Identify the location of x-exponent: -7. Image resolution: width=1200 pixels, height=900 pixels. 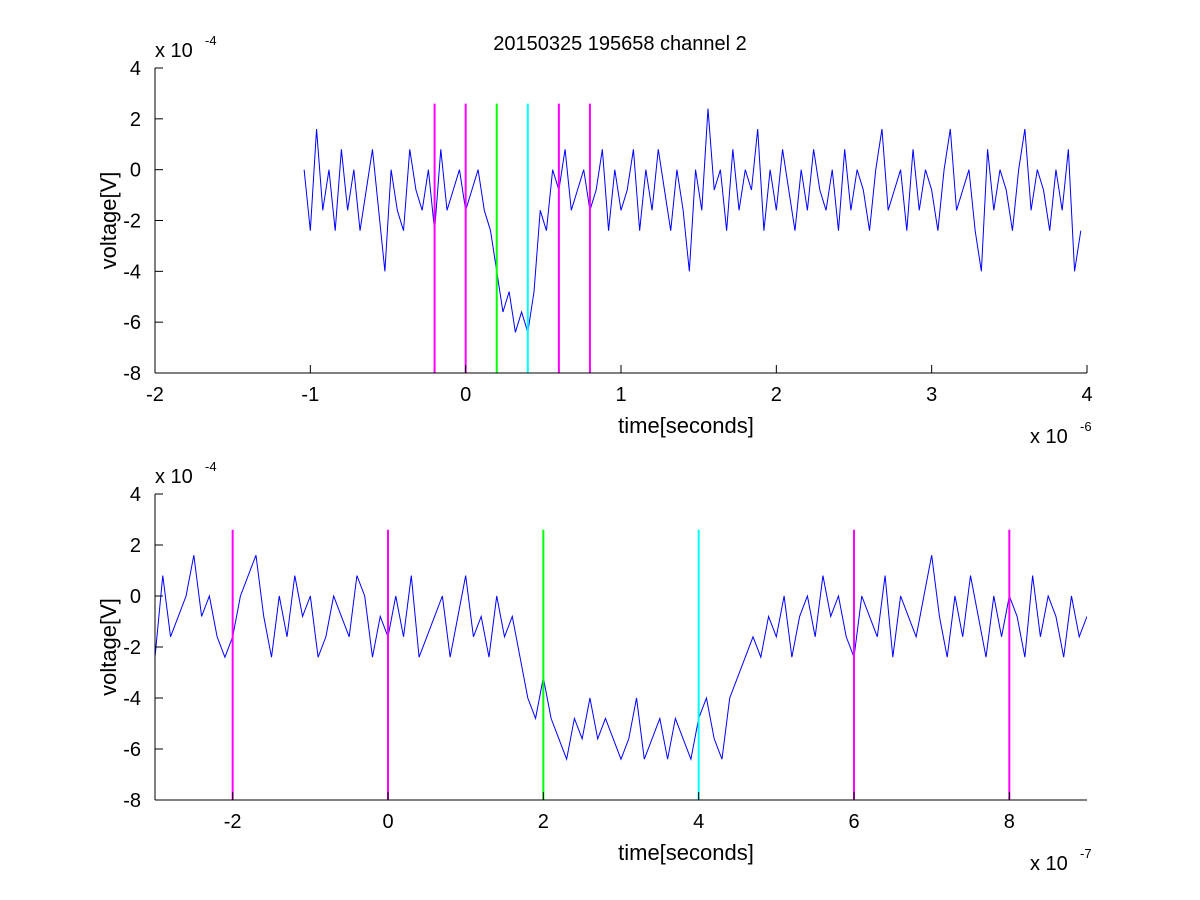
(1086, 853).